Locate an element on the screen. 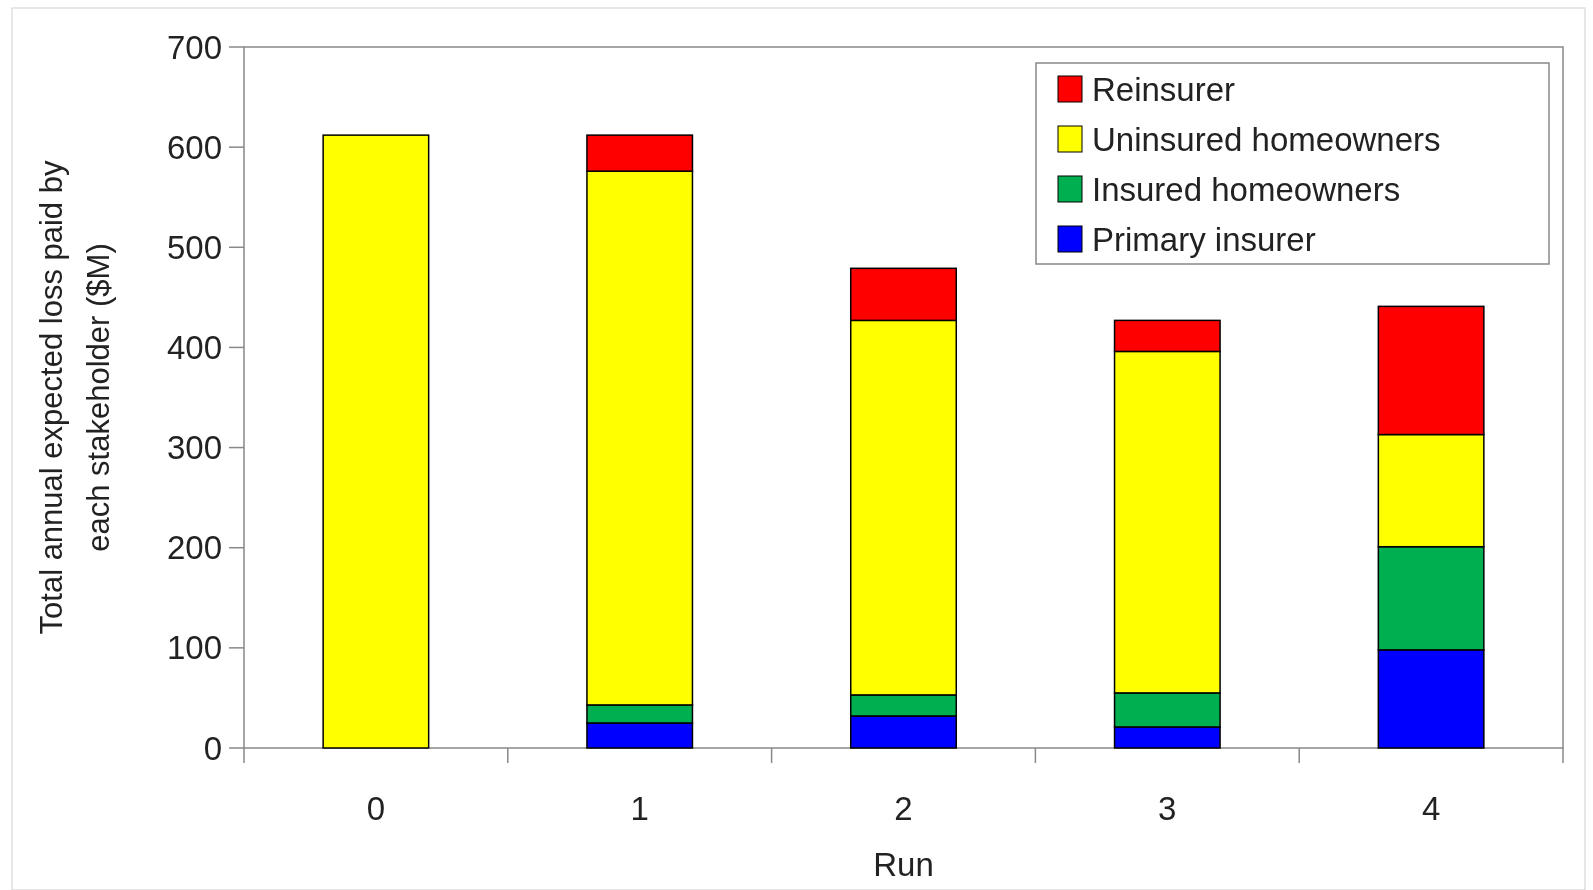 The width and height of the screenshot is (1593, 890). y-tick-label: 700 is located at coordinates (194, 47).